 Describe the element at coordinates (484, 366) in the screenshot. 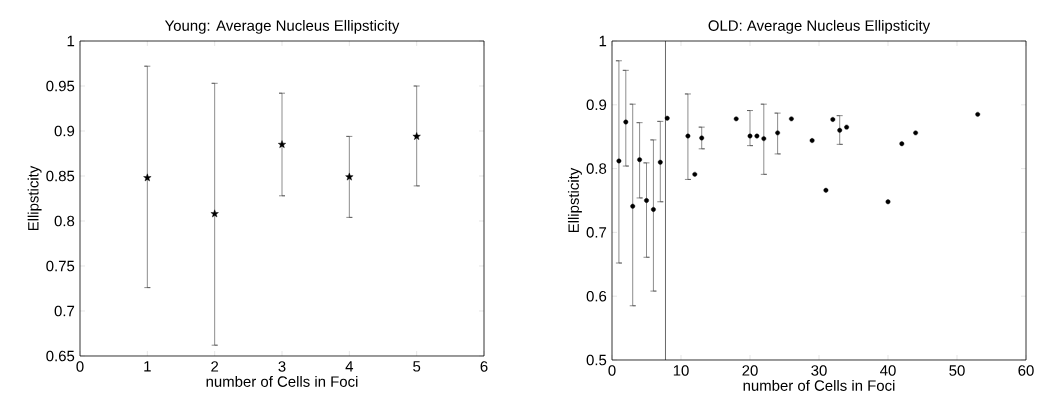

I see `x-tick-label: 6` at that location.